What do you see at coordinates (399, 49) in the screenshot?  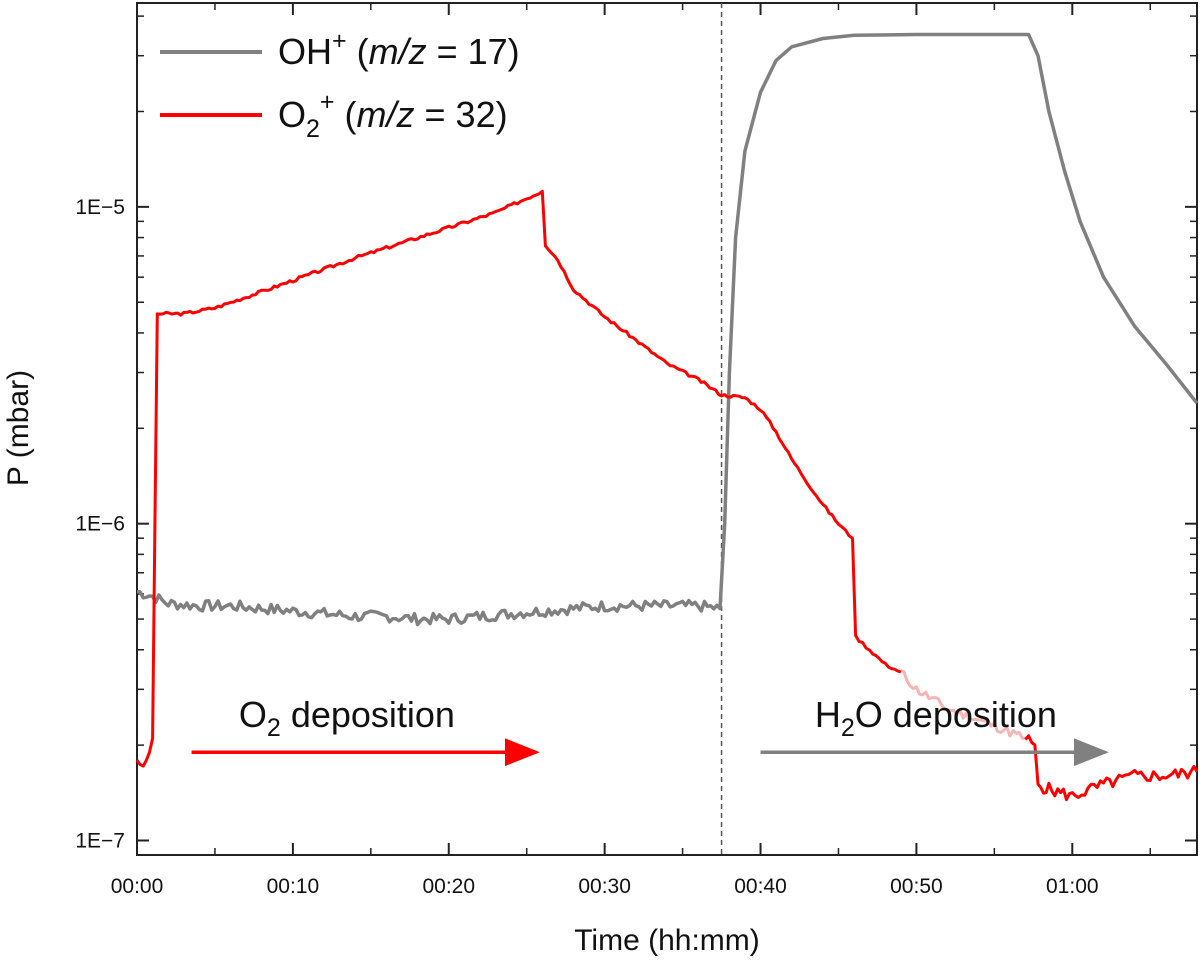 I see `legend-label-oh: OH+ (m/z = 17)` at bounding box center [399, 49].